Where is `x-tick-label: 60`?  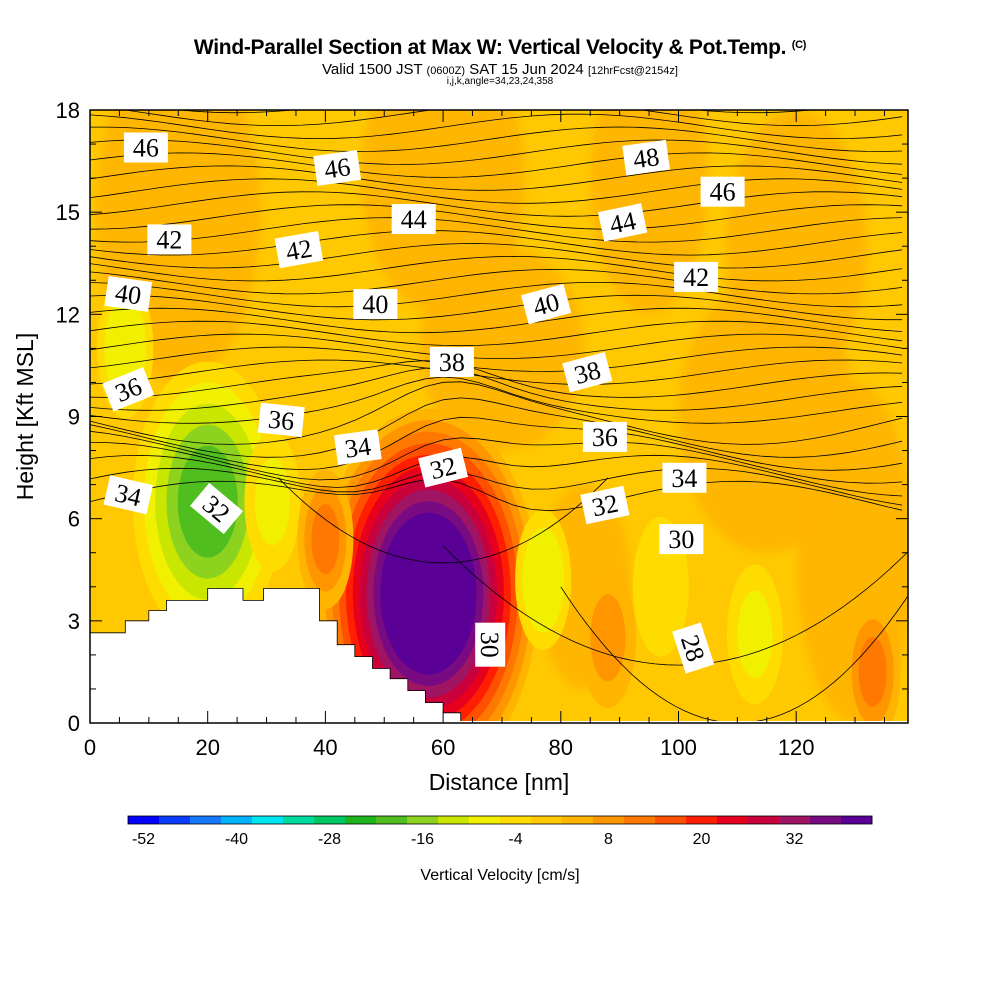 x-tick-label: 60 is located at coordinates (443, 747).